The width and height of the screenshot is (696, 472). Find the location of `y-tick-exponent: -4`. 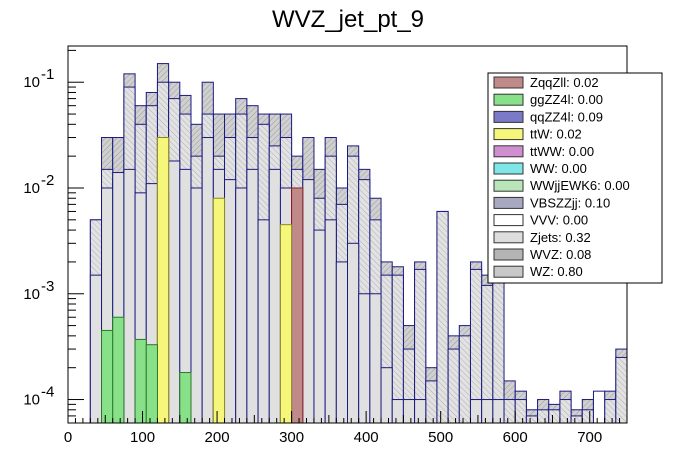

y-tick-exponent: -4 is located at coordinates (47, 392).